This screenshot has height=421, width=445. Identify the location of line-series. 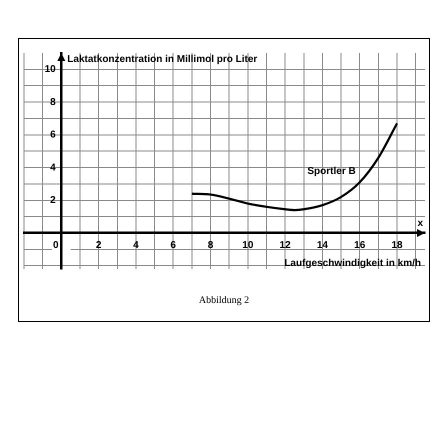
(294, 167).